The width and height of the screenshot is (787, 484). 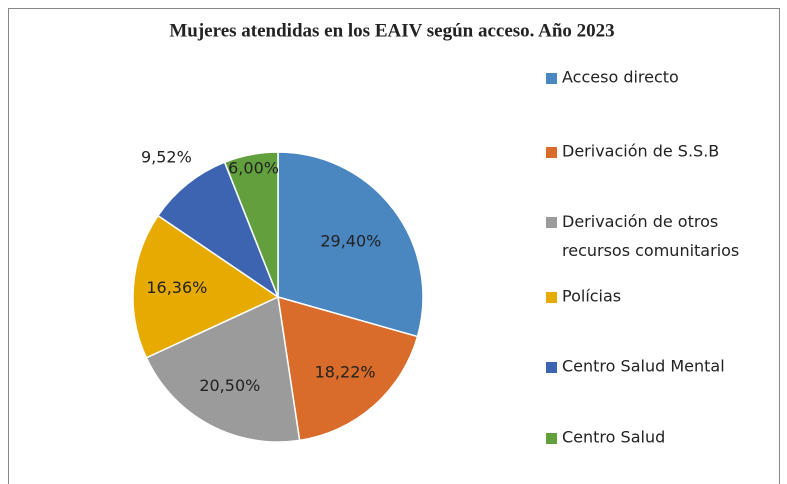 I want to click on data-label: 9,52%, so click(x=166, y=156).